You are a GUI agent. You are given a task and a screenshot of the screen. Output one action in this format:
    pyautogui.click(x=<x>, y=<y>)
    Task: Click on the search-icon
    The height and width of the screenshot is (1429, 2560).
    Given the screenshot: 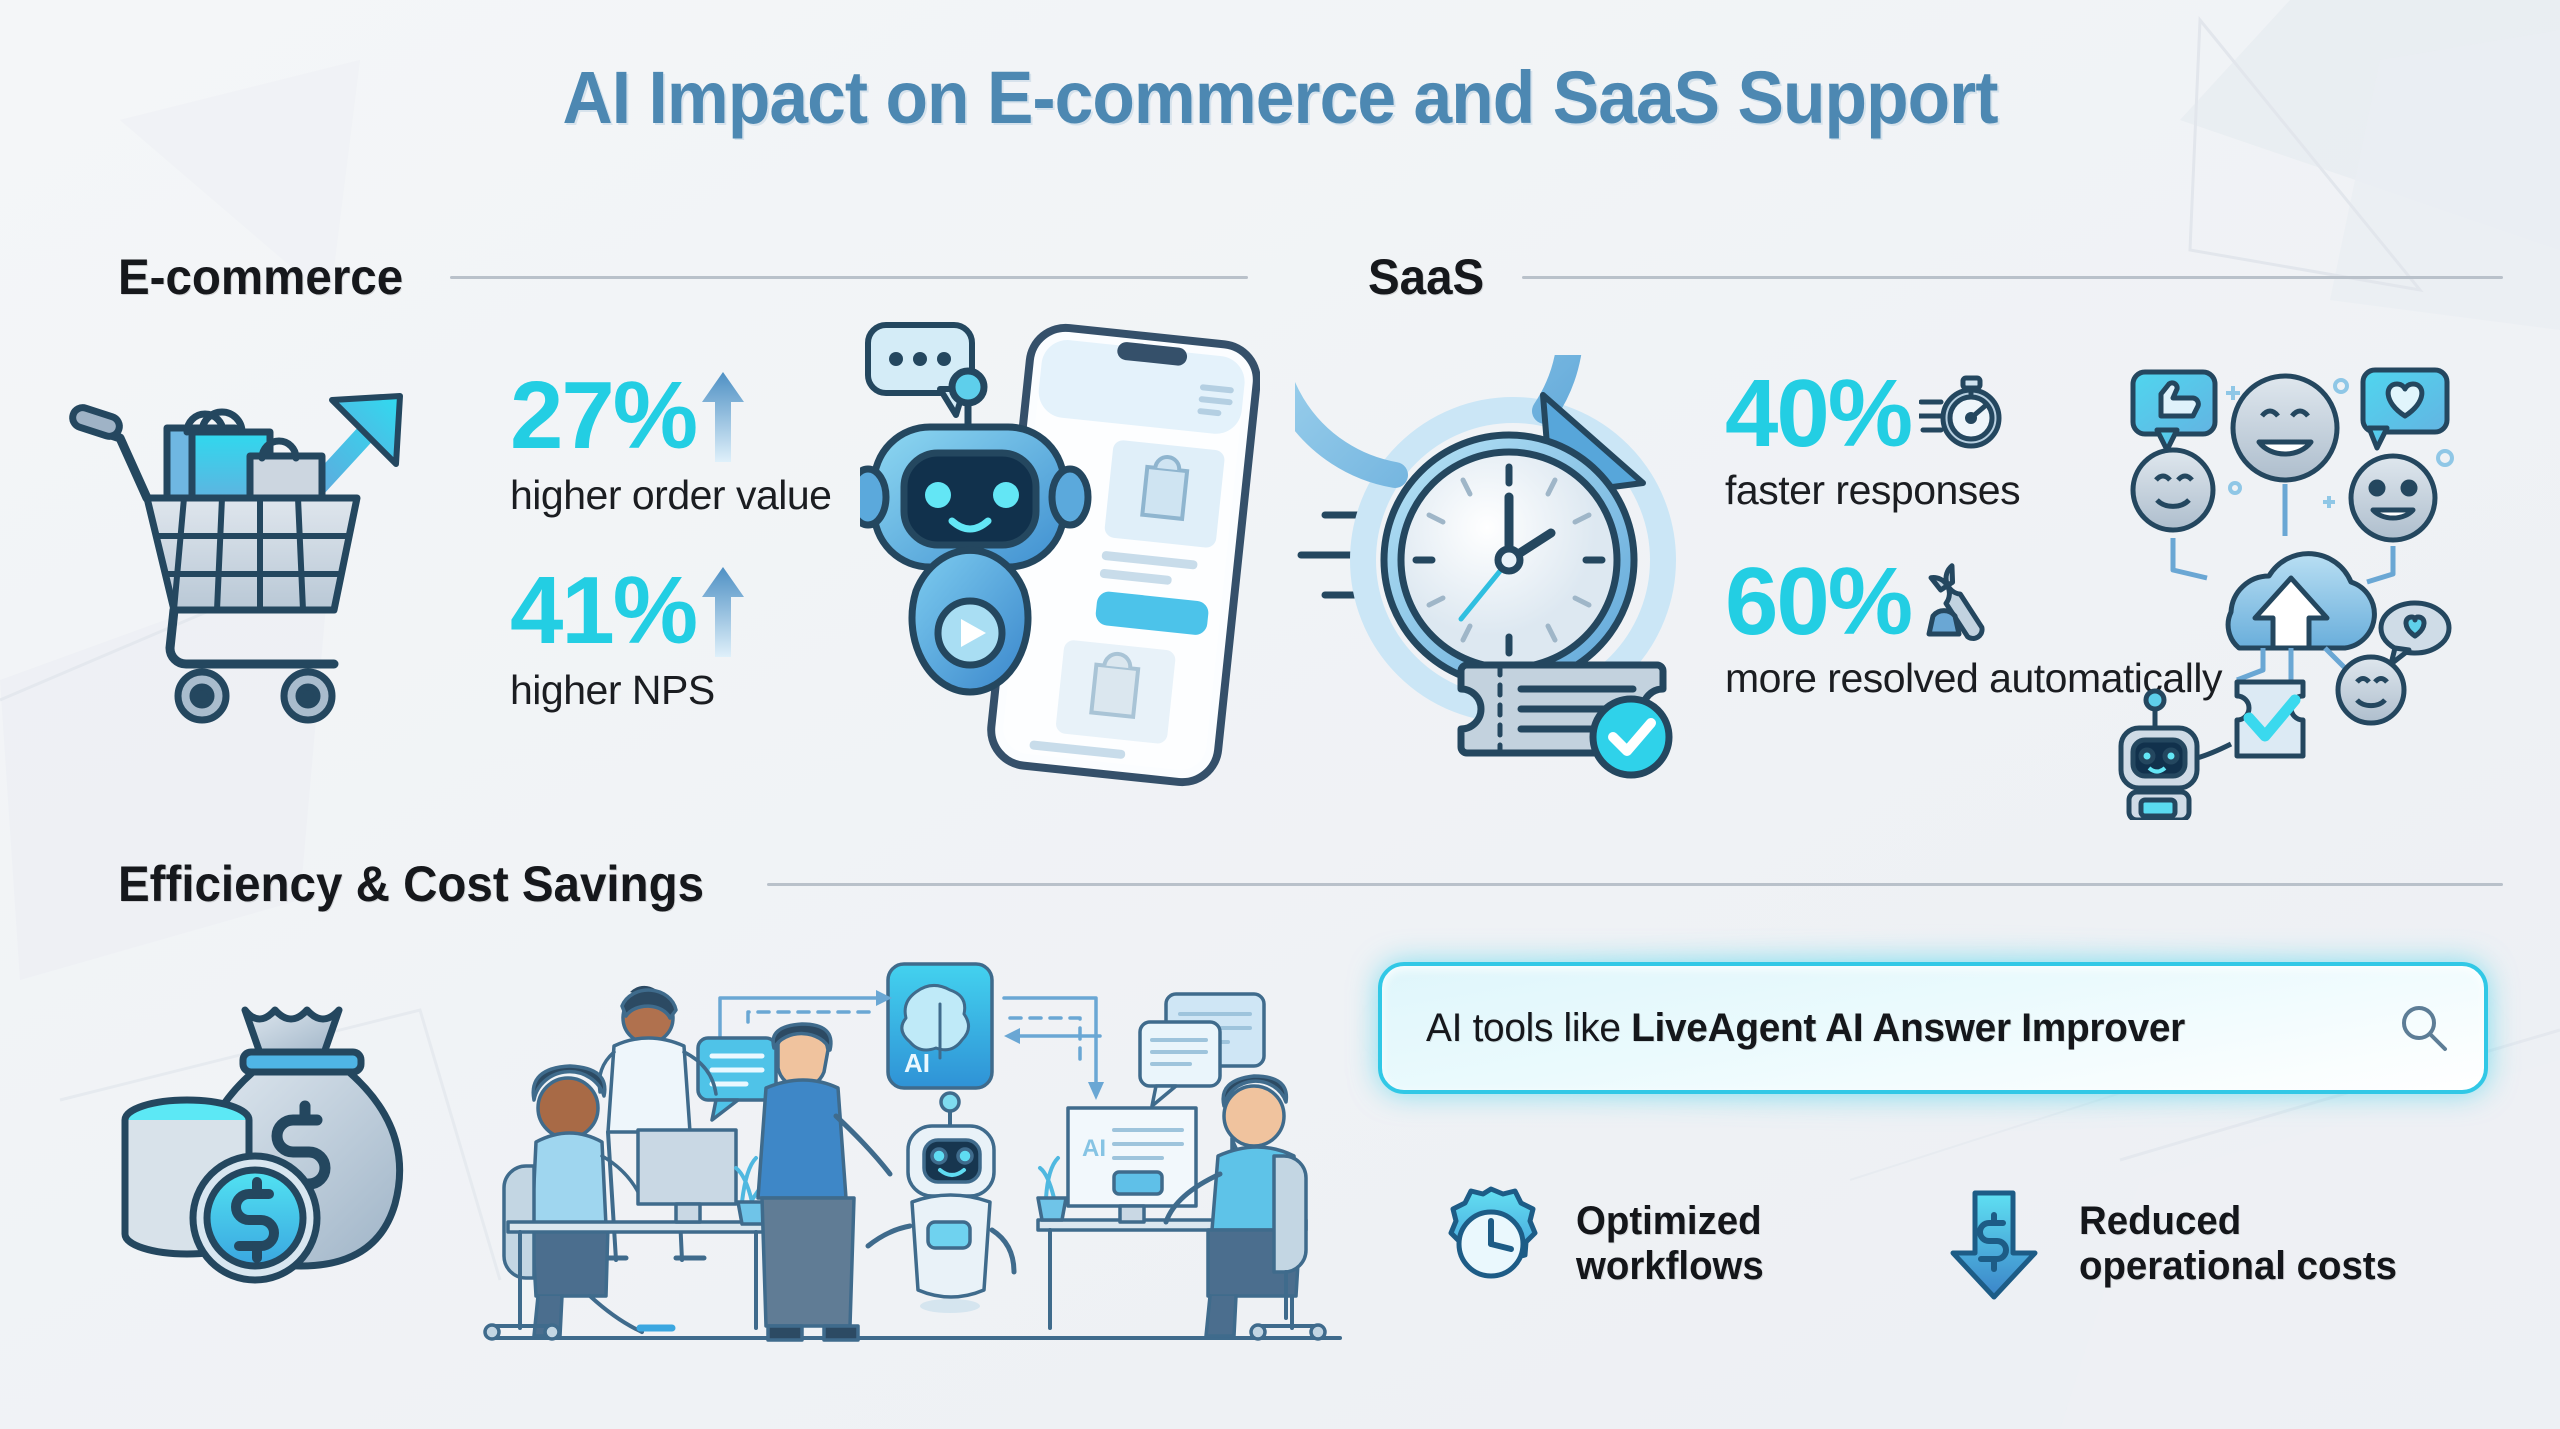 What is the action you would take?
    pyautogui.click(x=2424, y=1028)
    